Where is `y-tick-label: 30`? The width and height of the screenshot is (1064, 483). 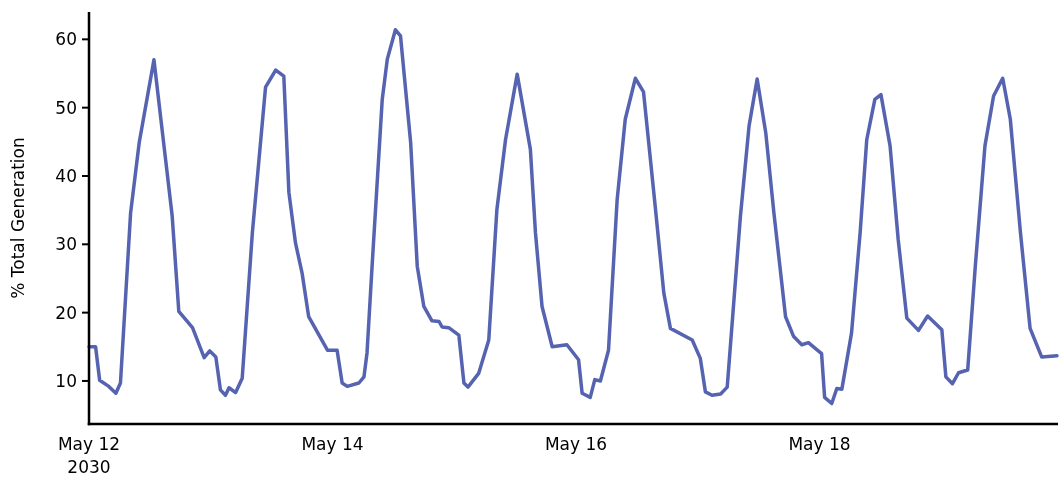 y-tick-label: 30 is located at coordinates (66, 244).